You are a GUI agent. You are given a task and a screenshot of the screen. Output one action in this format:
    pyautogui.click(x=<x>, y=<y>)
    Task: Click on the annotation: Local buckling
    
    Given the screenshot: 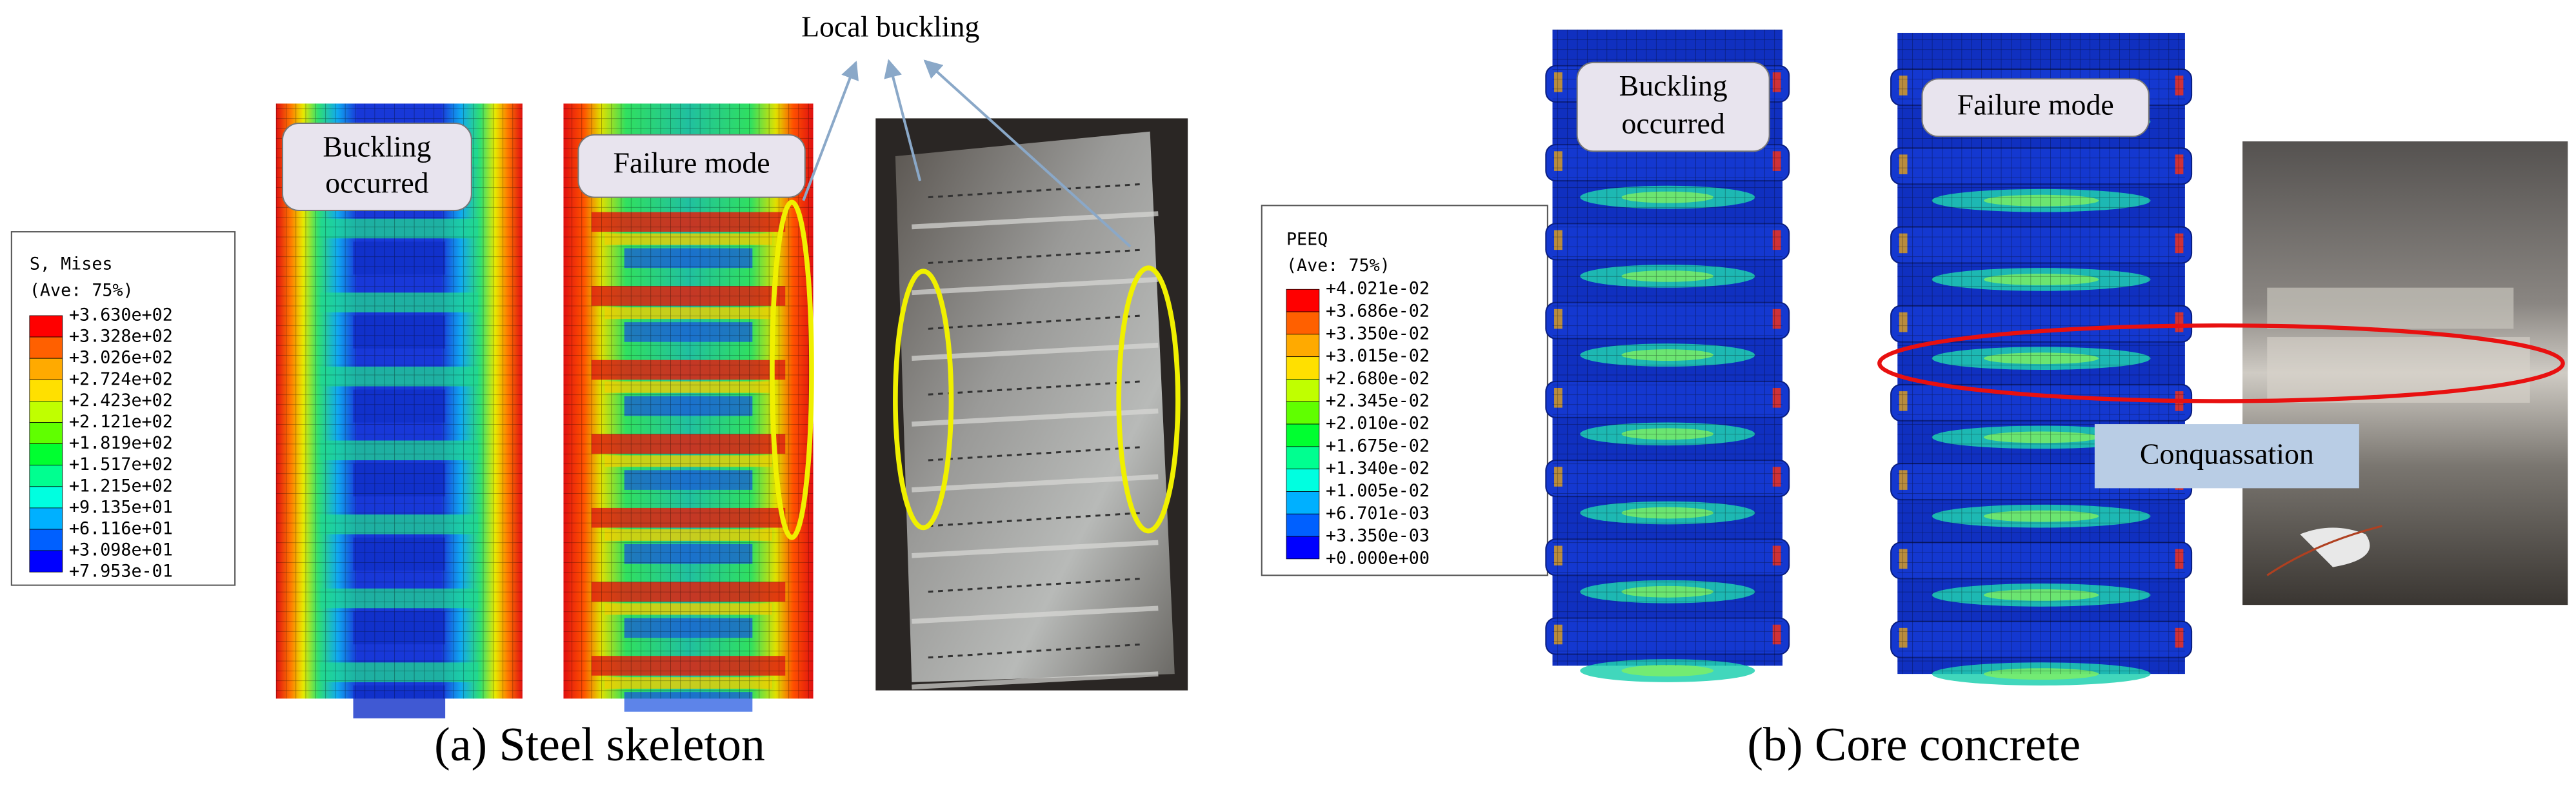 What is the action you would take?
    pyautogui.click(x=890, y=26)
    